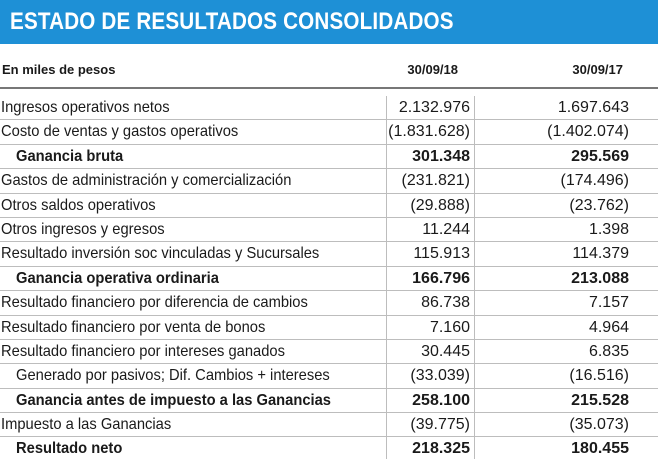  I want to click on value-2018: 30.445, so click(445, 351).